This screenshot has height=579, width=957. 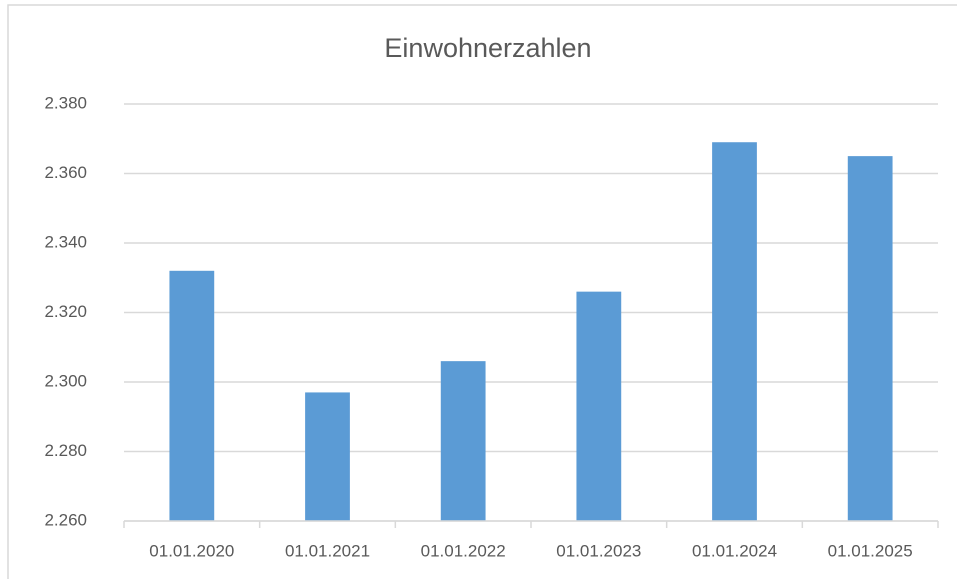 I want to click on y-tick-label: 2.280, so click(x=65, y=450).